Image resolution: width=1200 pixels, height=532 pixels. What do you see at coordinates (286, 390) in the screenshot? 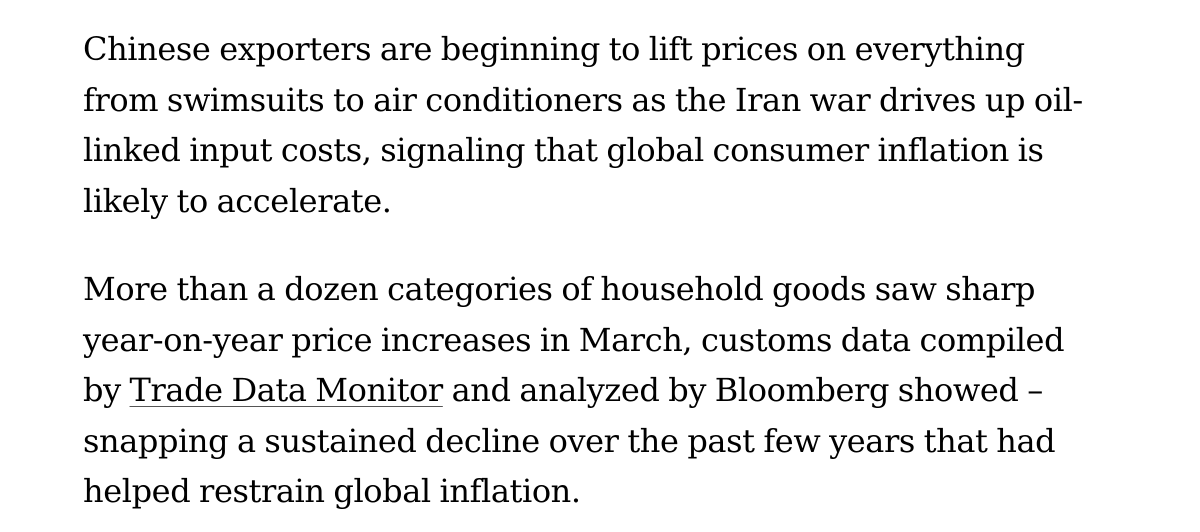
I see `trade-data-monitor-link: Trade Data Monitor` at bounding box center [286, 390].